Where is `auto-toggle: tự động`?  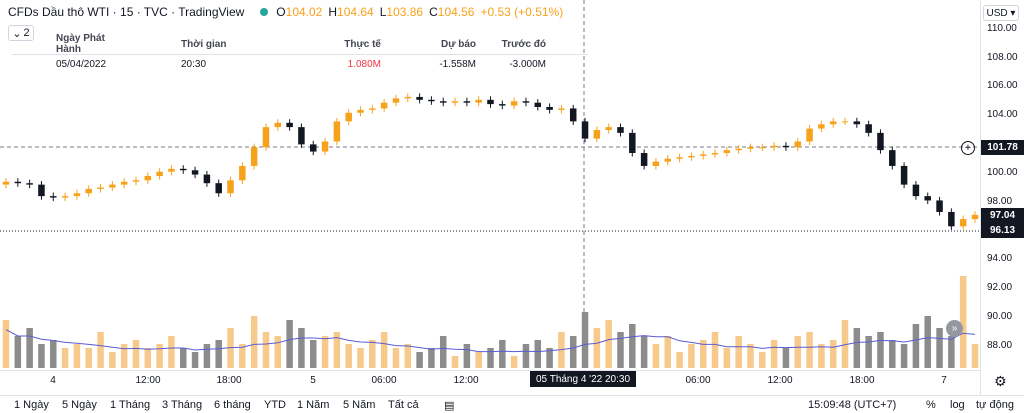 auto-toggle: tự động is located at coordinates (995, 405).